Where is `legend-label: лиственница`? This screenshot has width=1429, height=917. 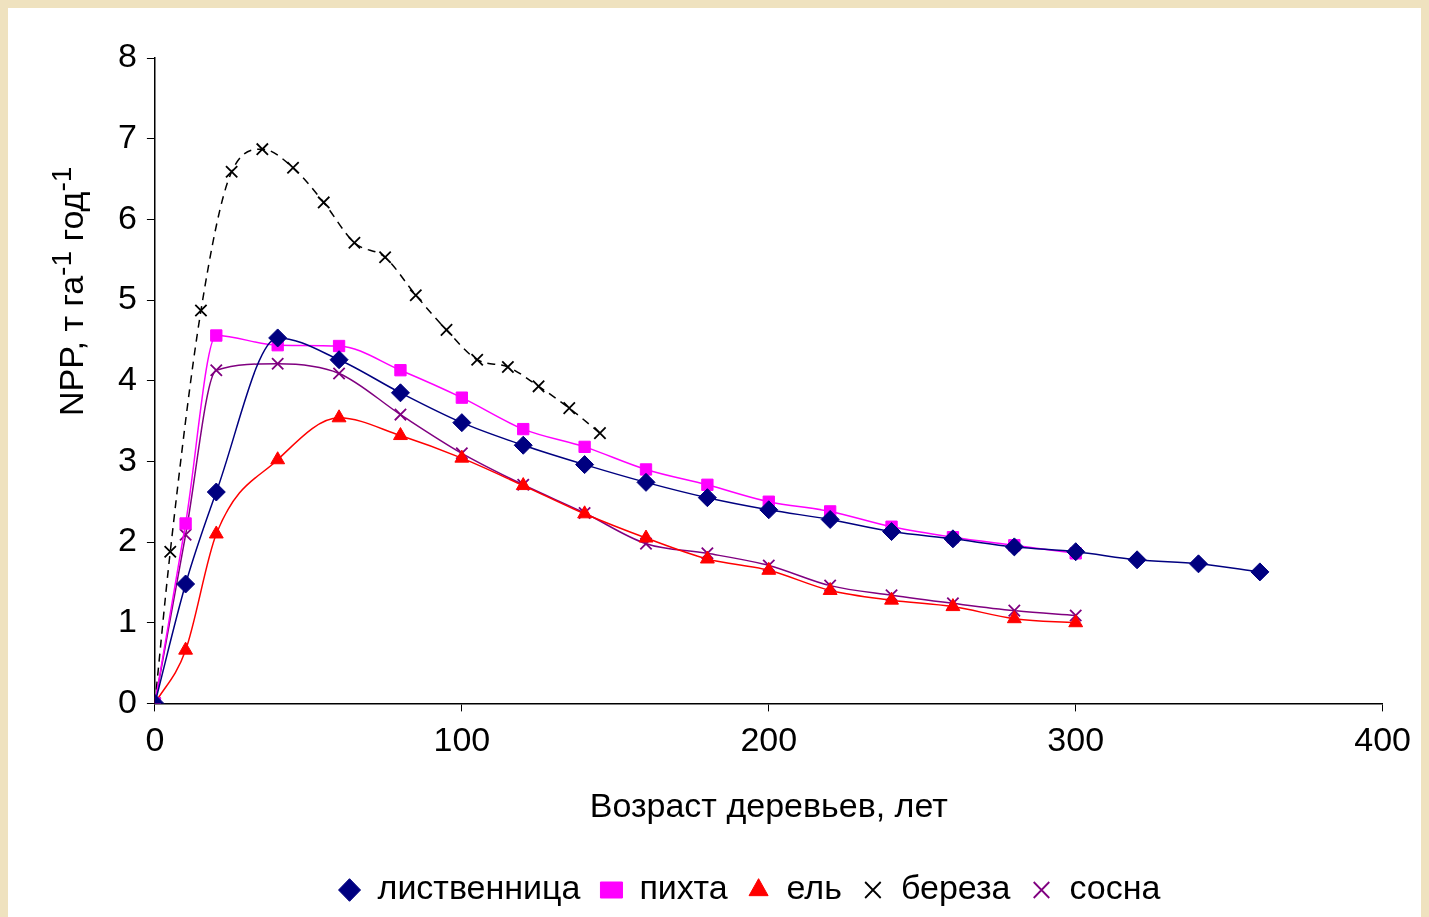 legend-label: лиственница is located at coordinates (479, 887).